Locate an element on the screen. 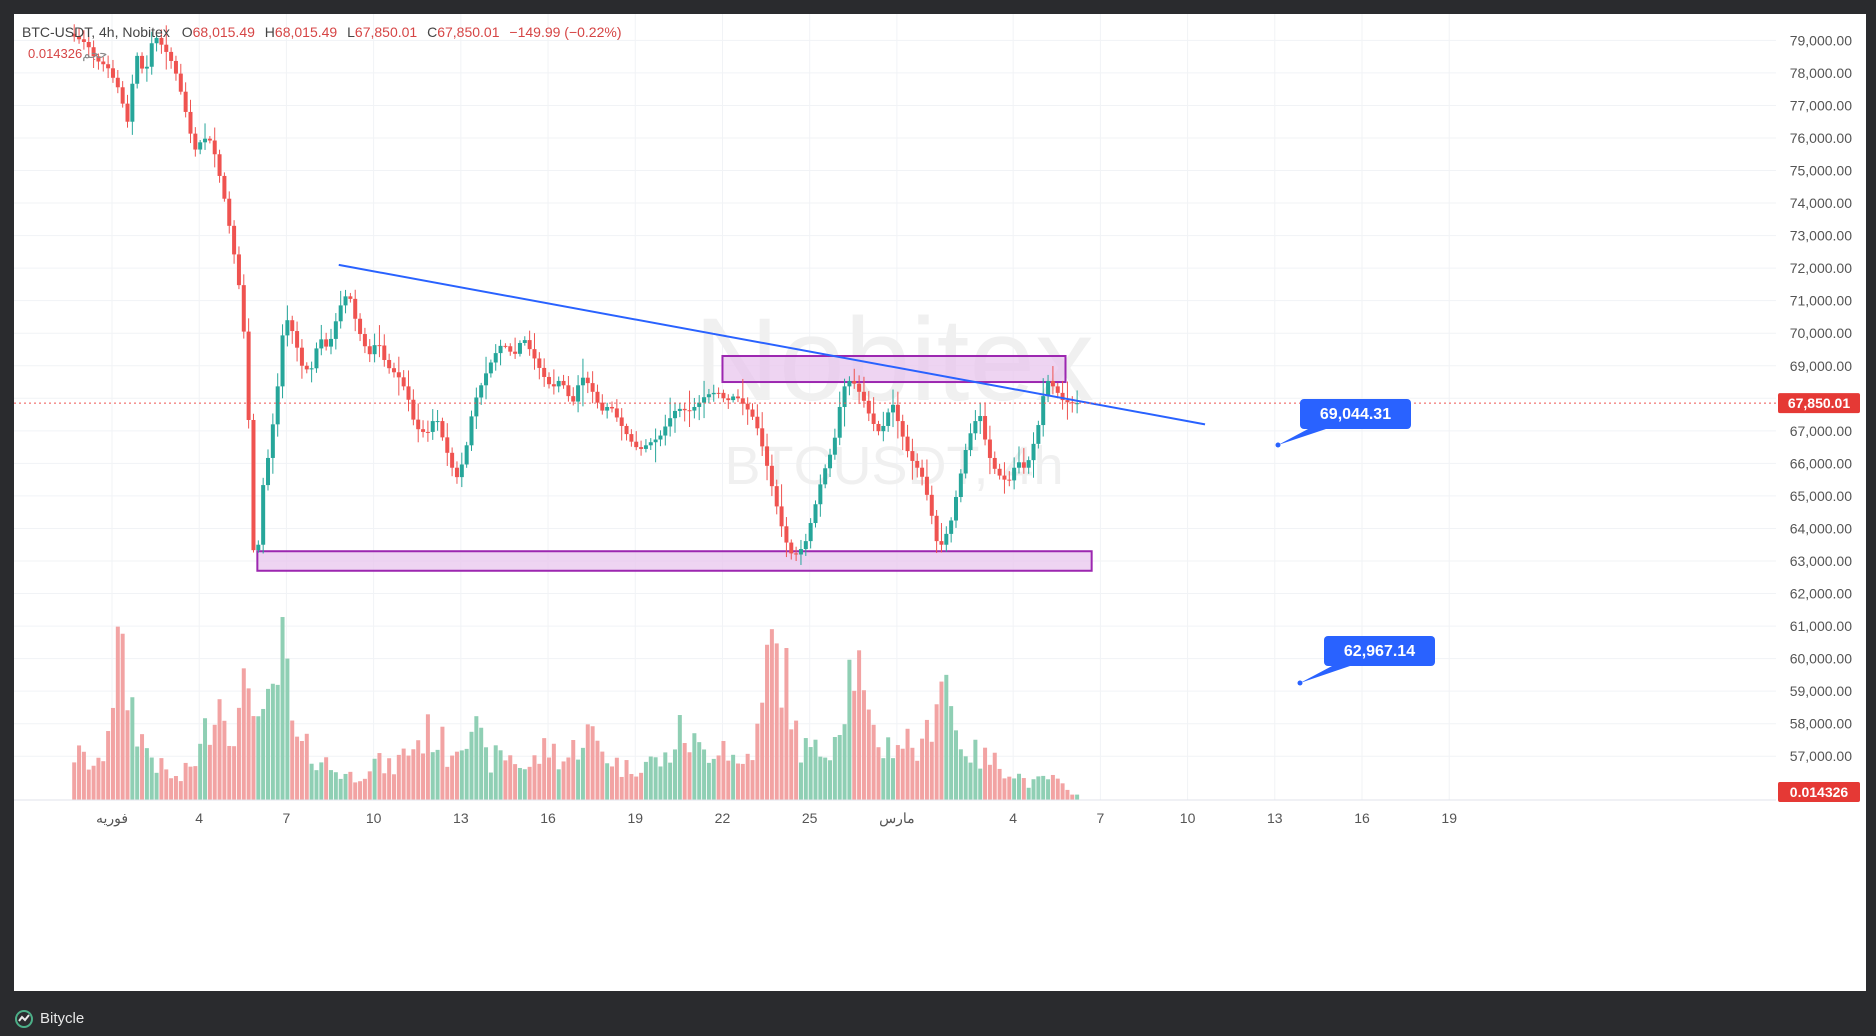 The height and width of the screenshot is (1036, 1876). price-callout: 69,044.31 is located at coordinates (1343, 423).